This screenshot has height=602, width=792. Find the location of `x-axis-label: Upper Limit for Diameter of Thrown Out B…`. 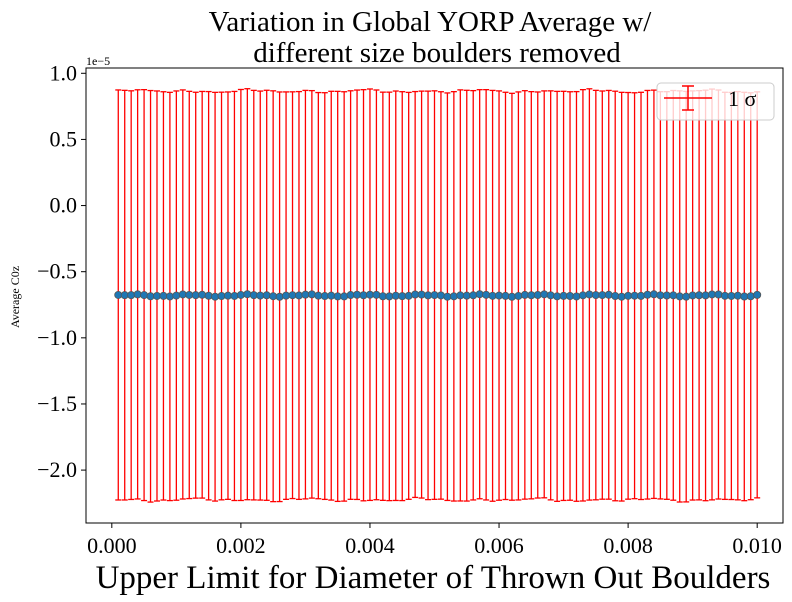

x-axis-label: Upper Limit for Diameter of Thrown Out B… is located at coordinates (433, 578).